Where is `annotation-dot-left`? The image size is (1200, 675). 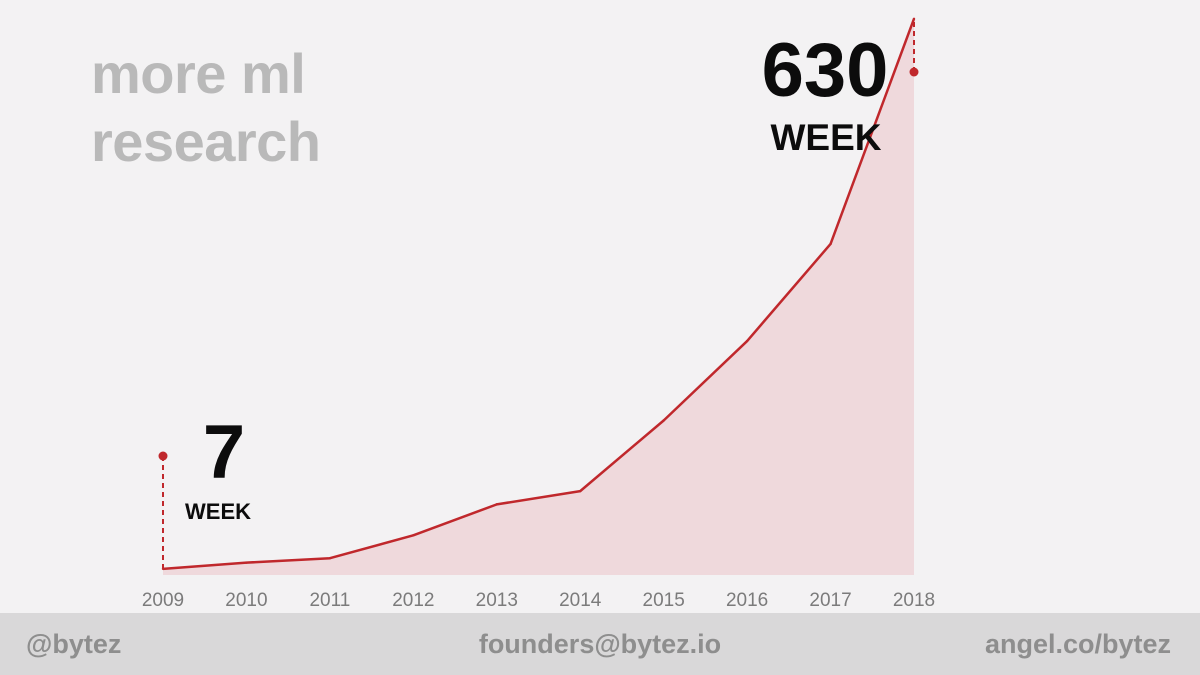
annotation-dot-left is located at coordinates (163, 456).